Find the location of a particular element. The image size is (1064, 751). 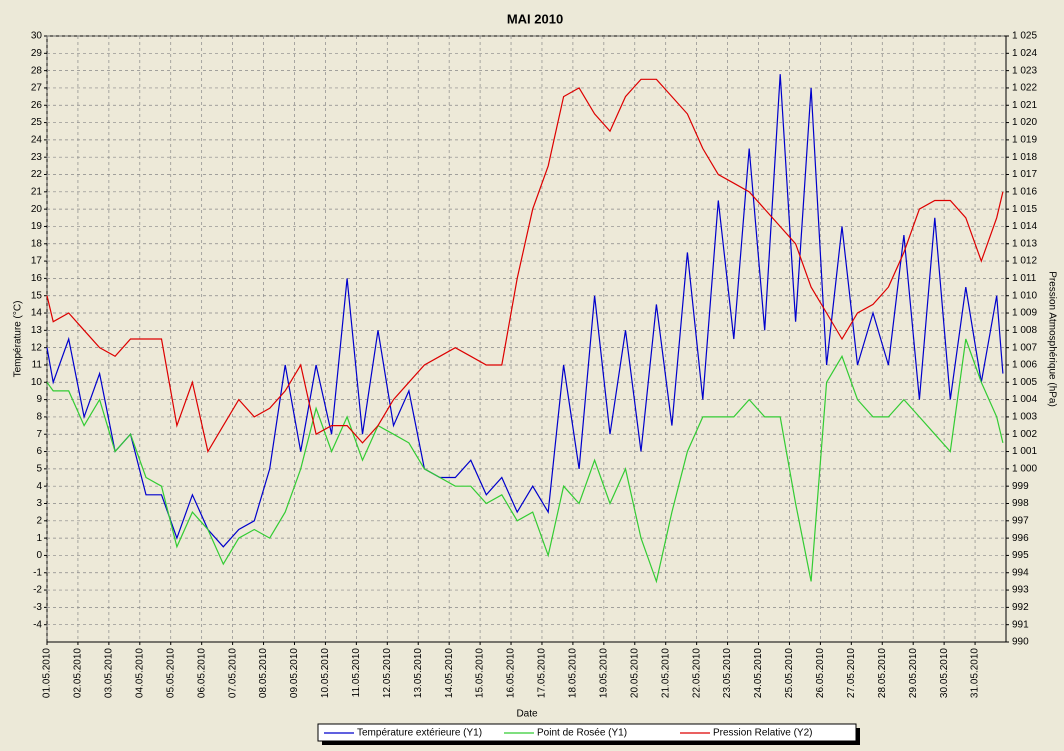

y-tick-label: 25 is located at coordinates (37, 122).